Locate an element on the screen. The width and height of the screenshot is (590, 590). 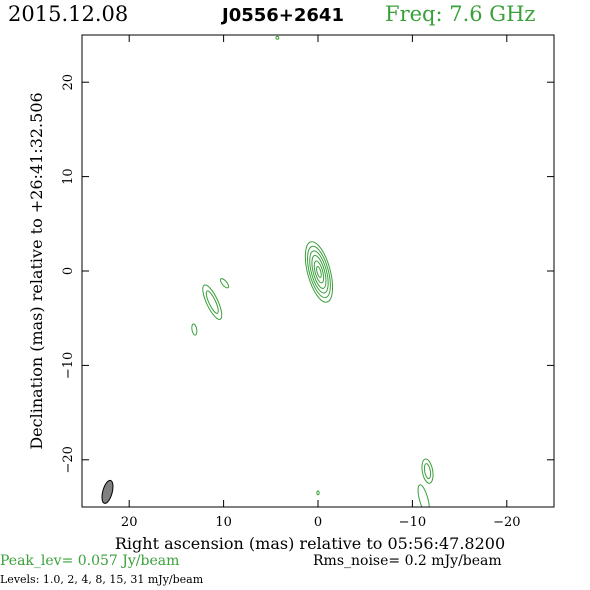
x-tick-label: 20 is located at coordinates (129, 522).